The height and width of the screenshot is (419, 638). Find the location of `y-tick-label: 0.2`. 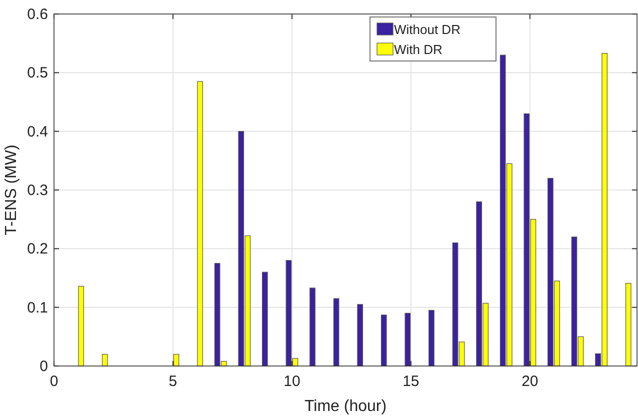

y-tick-label: 0.2 is located at coordinates (37, 249).